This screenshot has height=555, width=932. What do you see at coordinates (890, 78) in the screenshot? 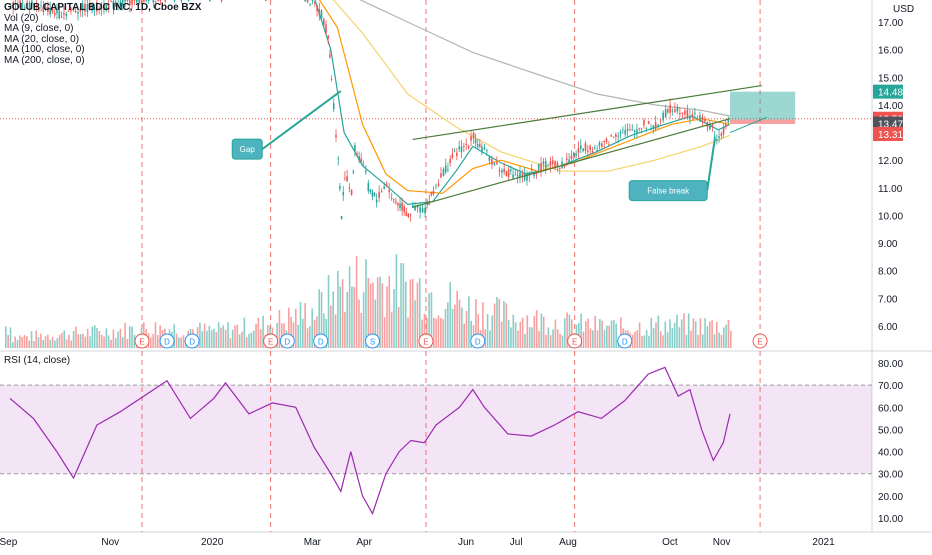
I see `price-tick-label: 15.00` at bounding box center [890, 78].